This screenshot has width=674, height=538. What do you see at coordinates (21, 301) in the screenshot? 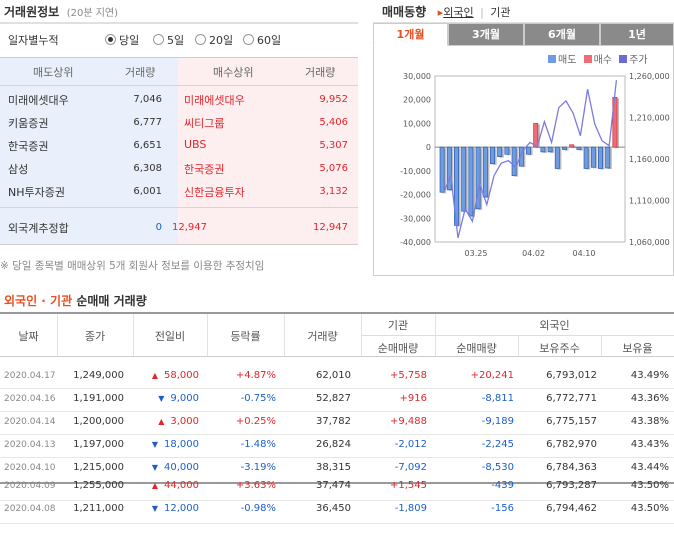
I see `title-foreign: 외국인` at bounding box center [21, 301].